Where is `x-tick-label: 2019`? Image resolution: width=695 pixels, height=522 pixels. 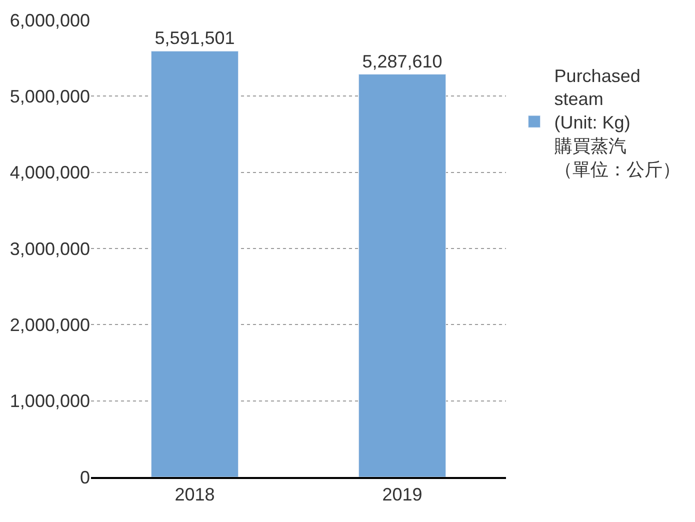 x-tick-label: 2019 is located at coordinates (402, 494).